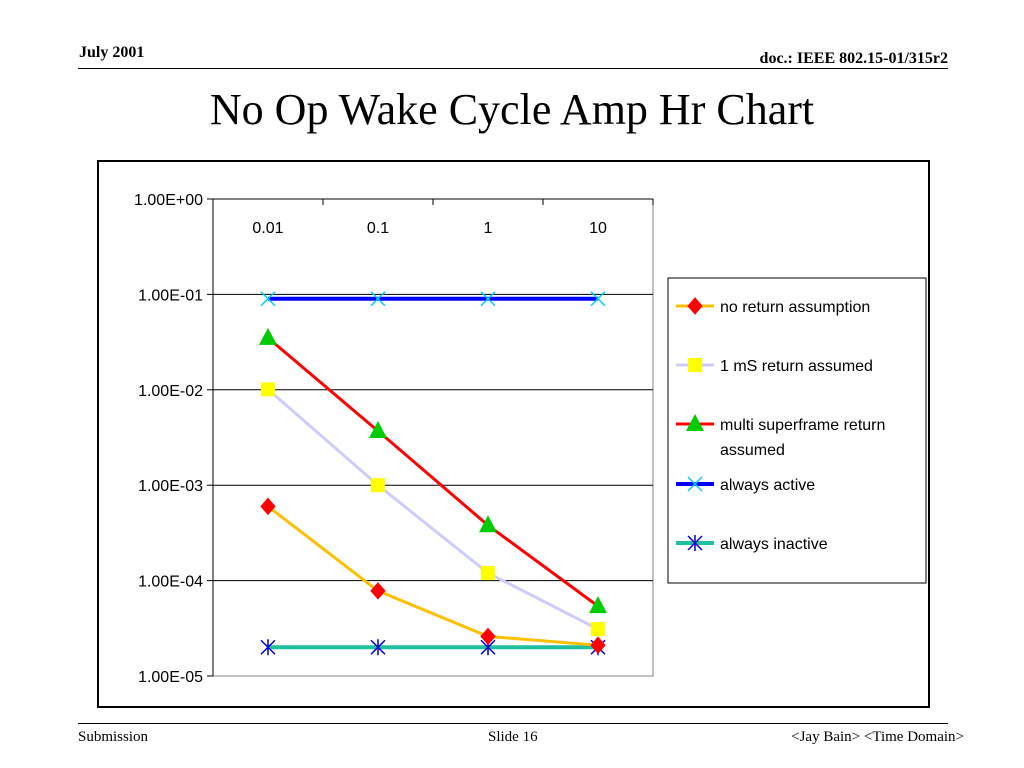 This screenshot has width=1024, height=768. Describe the element at coordinates (513, 723) in the screenshot. I see `footer-divider` at that location.